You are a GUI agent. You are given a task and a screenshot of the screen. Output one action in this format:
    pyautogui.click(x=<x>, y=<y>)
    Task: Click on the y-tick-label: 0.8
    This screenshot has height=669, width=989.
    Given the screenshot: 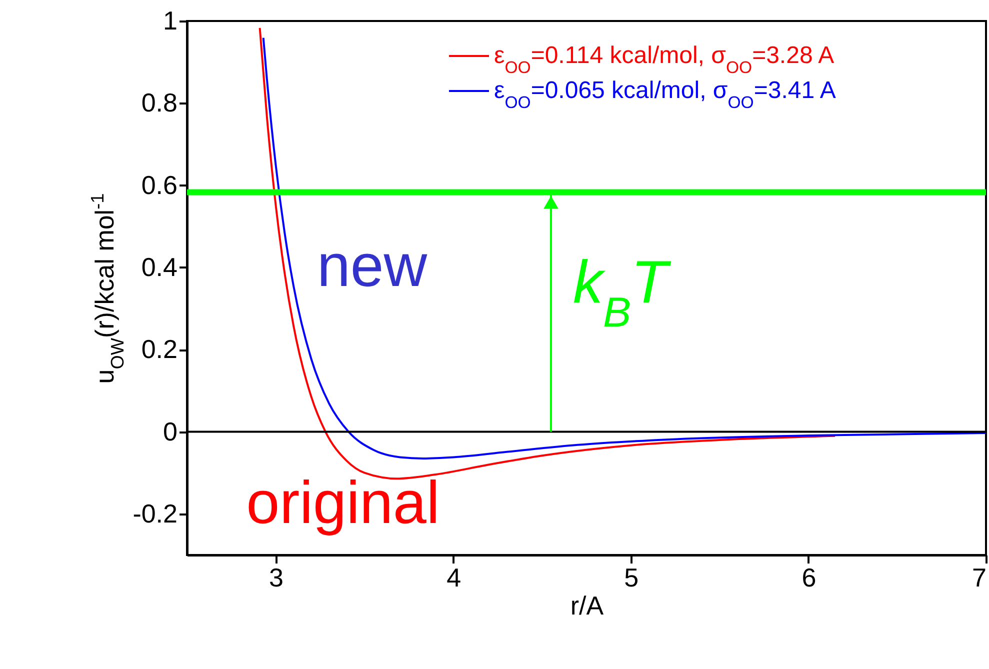 What is the action you would take?
    pyautogui.click(x=159, y=103)
    